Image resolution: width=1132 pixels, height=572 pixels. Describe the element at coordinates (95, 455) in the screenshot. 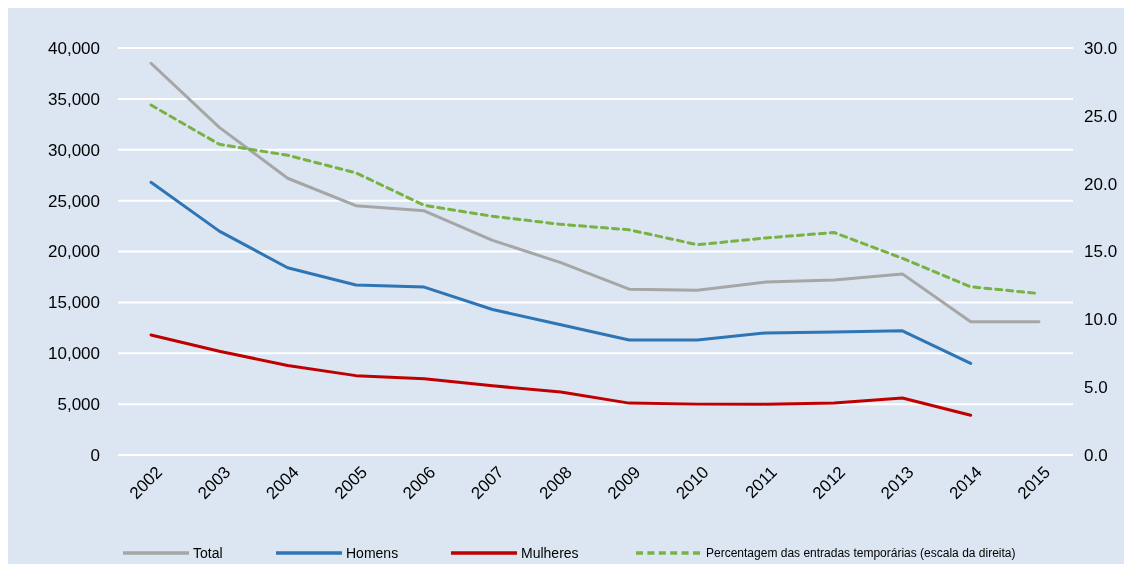

I see `y-tick-label: 0` at that location.